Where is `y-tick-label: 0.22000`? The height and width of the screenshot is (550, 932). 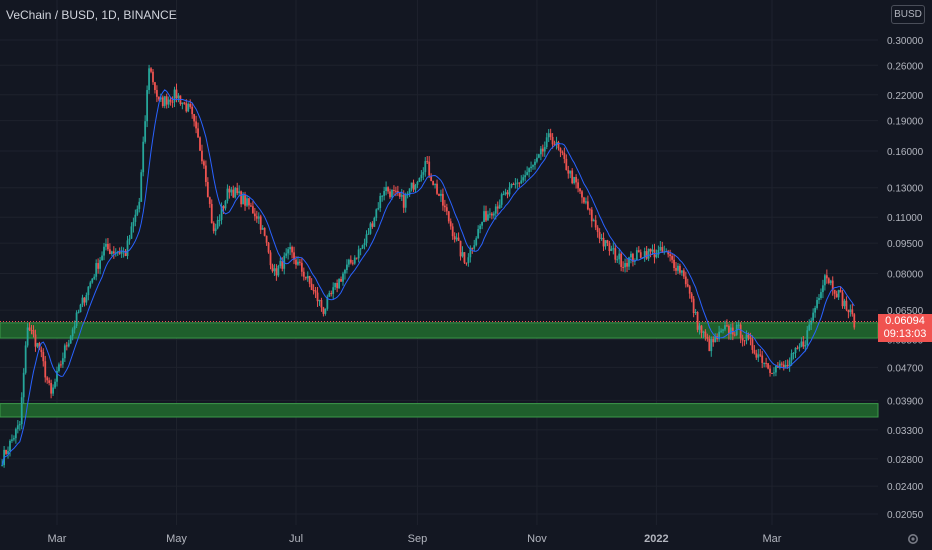
y-tick-label: 0.22000 is located at coordinates (905, 96).